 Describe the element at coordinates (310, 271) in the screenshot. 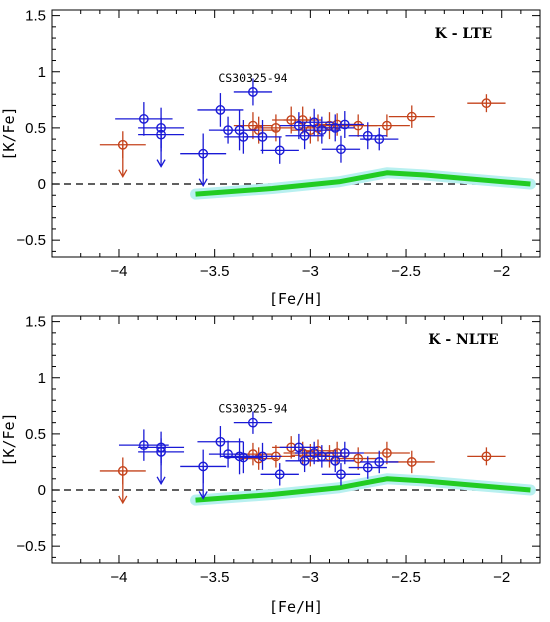

I see `x-tick-label: −3` at that location.